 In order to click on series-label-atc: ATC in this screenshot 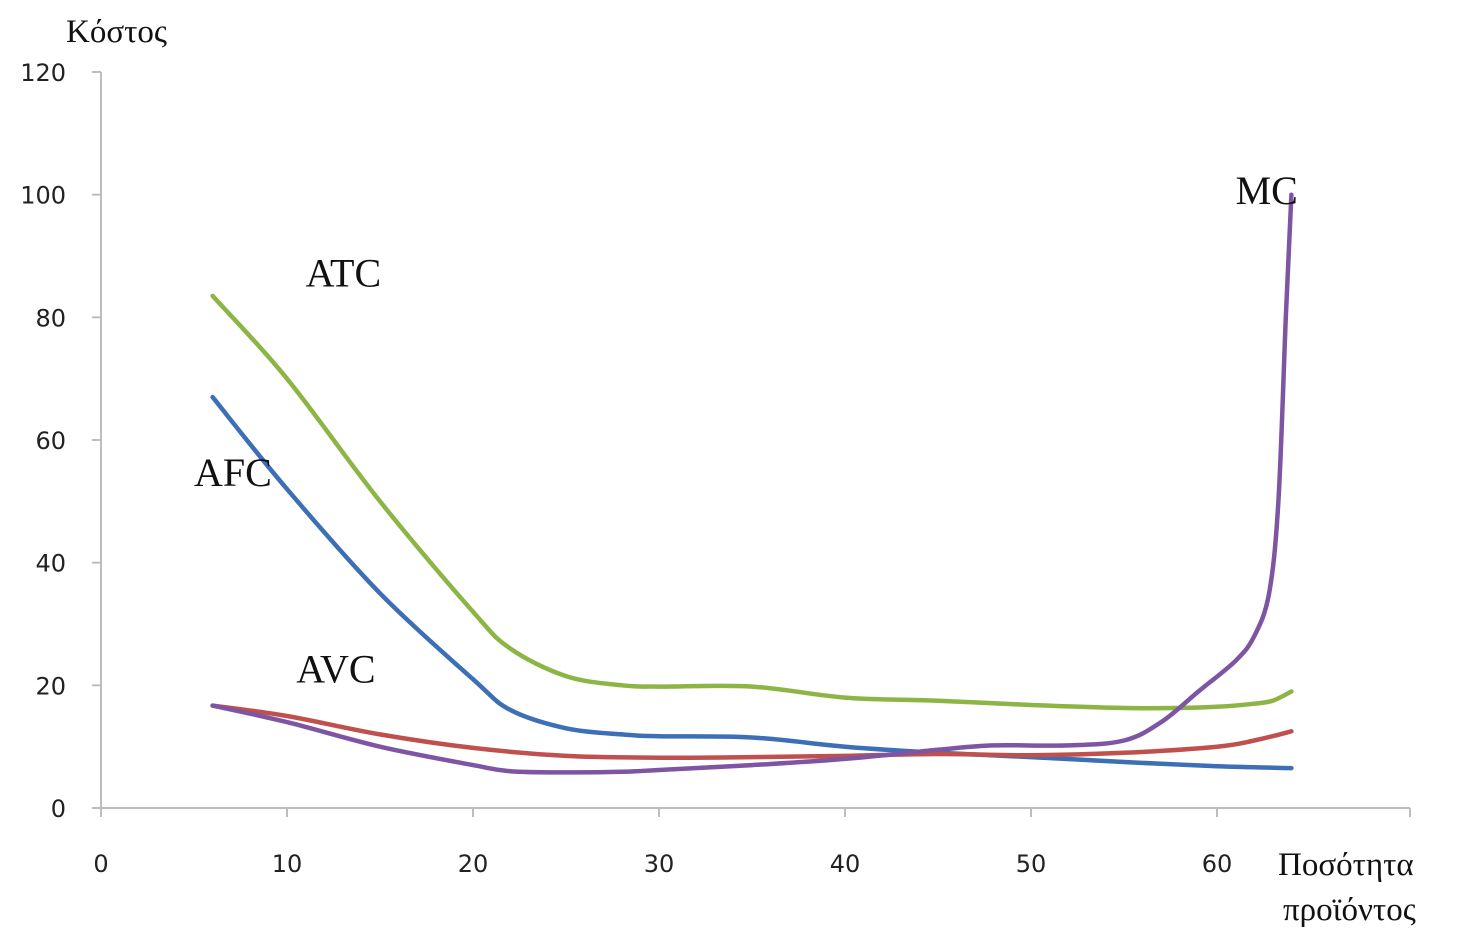, I will do `click(344, 273)`.